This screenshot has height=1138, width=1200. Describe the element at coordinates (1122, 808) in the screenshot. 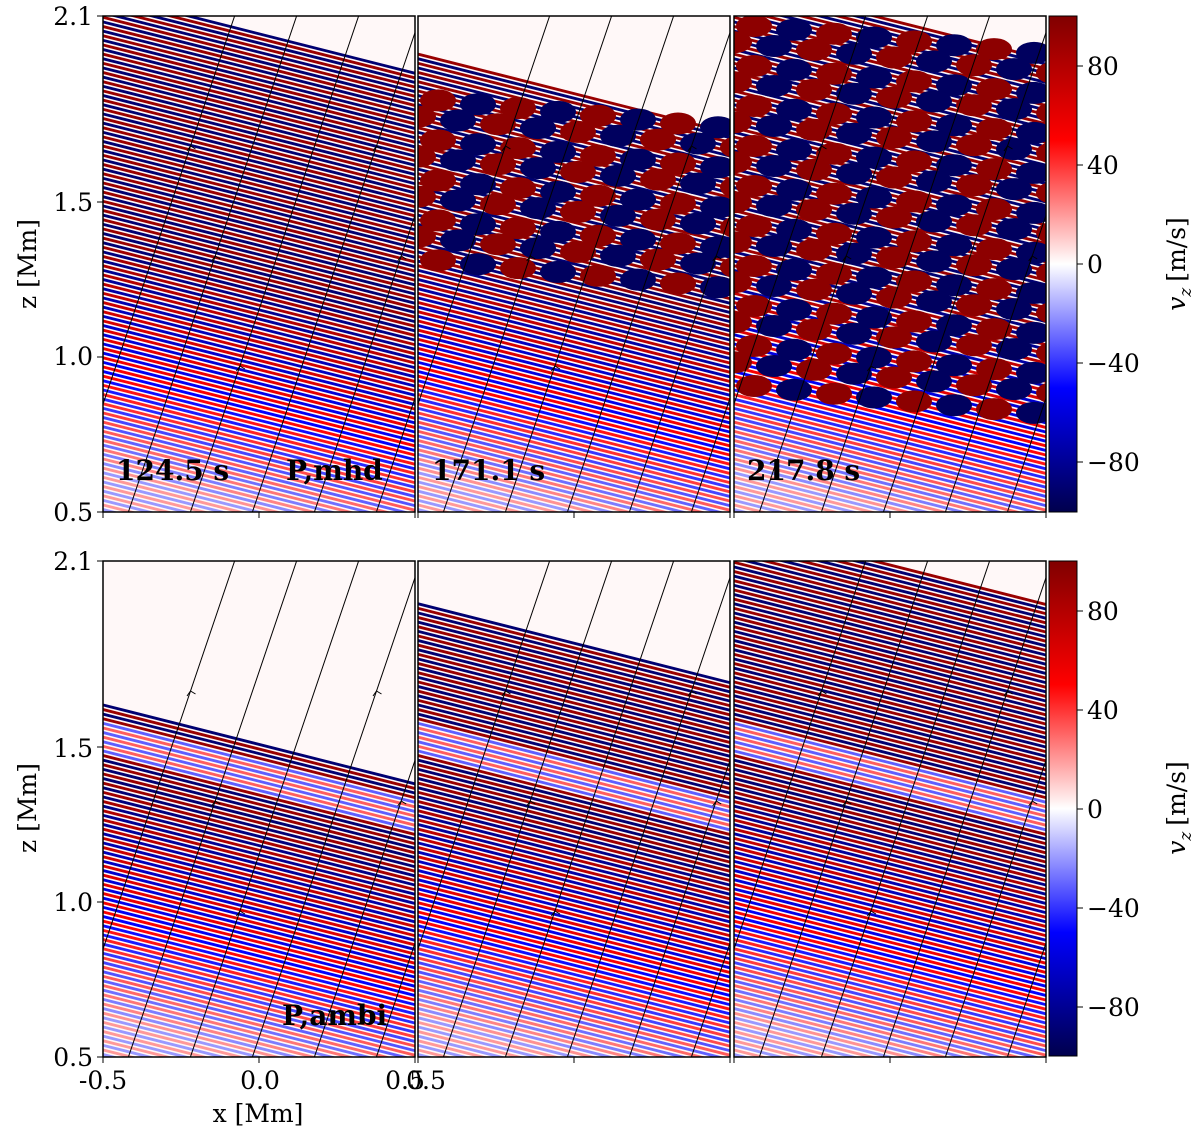

I see `colorbar-bottom: 80 40 0 −40 −80 vz[m/s]` at that location.